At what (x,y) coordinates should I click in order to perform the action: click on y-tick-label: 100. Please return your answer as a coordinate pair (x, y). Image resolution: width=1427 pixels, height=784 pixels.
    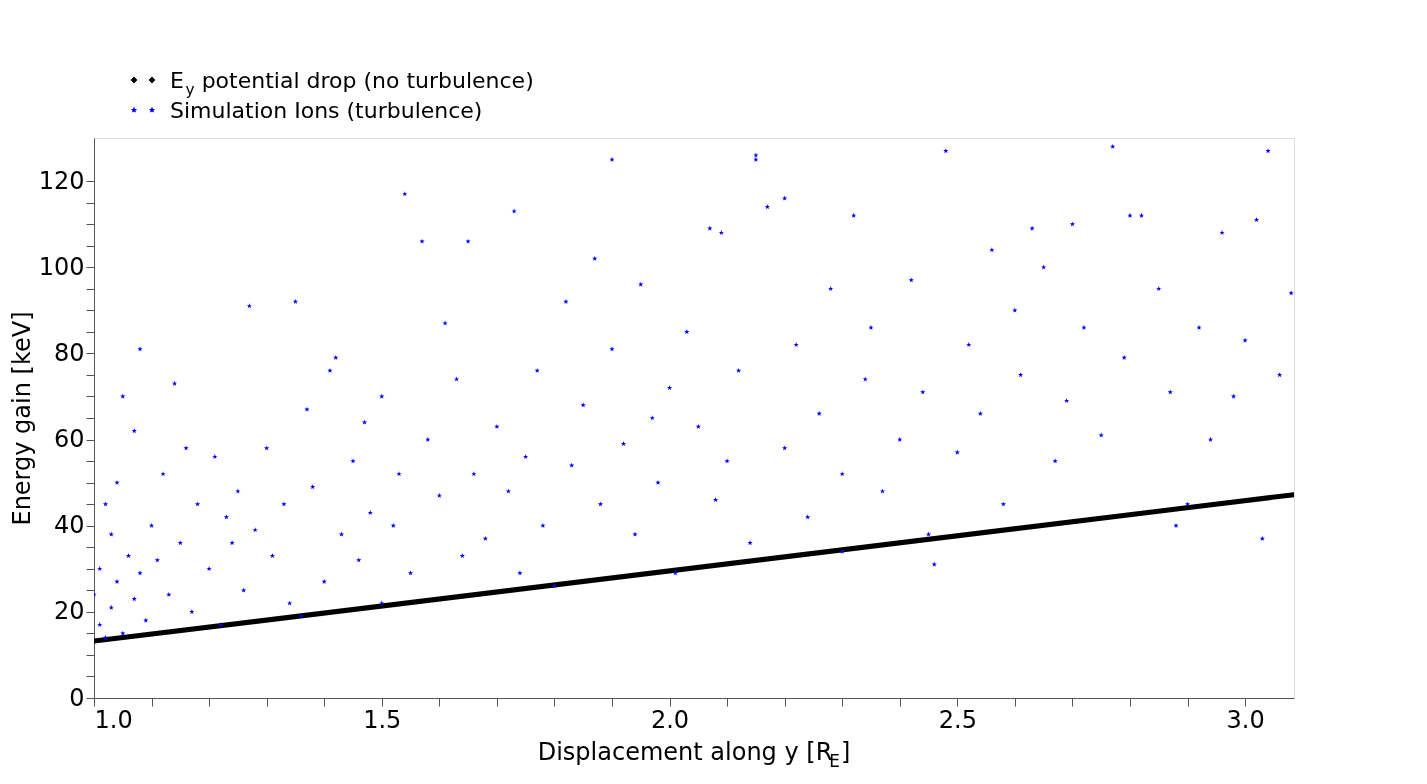
    Looking at the image, I should click on (61, 266).